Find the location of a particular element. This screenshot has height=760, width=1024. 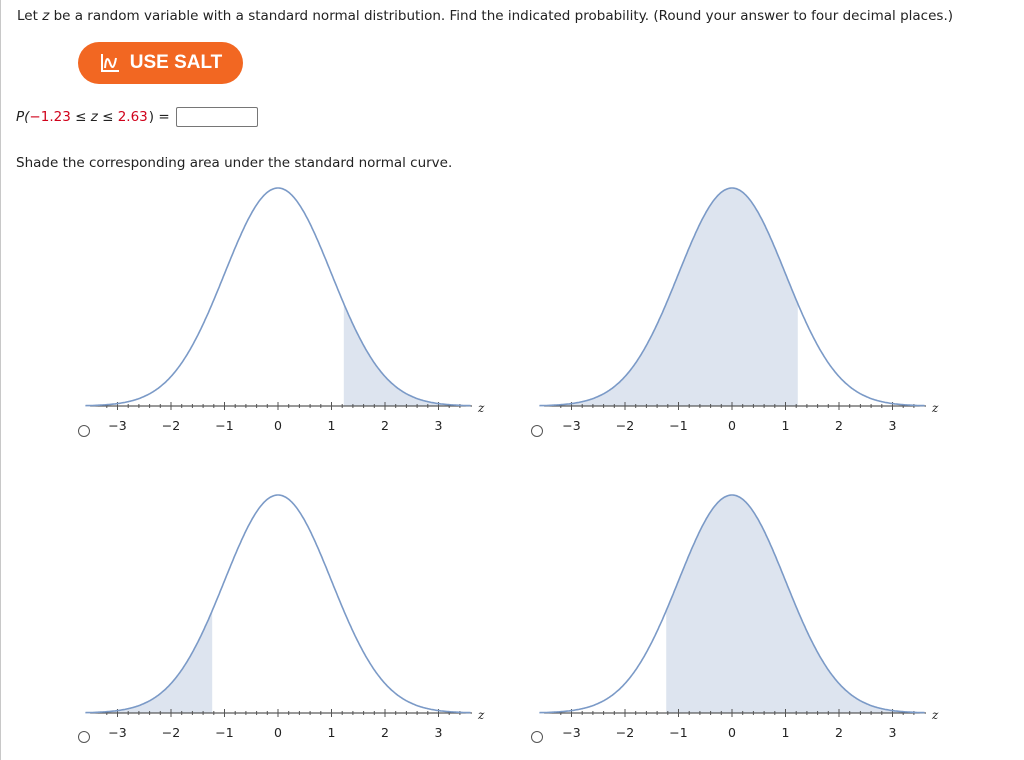

normal-curve-1: −3 −2 −1 0 1 2 3 z is located at coordinates (285, 310).